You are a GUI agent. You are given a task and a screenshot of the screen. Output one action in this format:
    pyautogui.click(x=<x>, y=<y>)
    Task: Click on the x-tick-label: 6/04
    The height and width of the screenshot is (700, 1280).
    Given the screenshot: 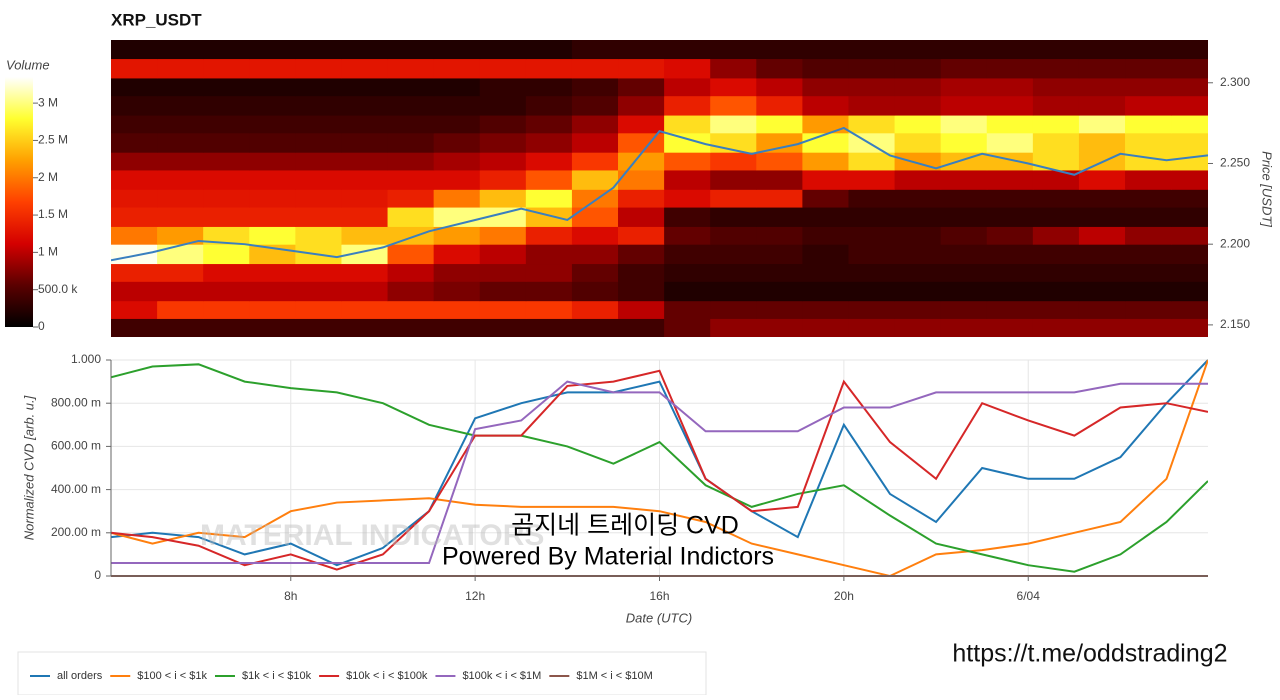 What is the action you would take?
    pyautogui.click(x=1029, y=596)
    